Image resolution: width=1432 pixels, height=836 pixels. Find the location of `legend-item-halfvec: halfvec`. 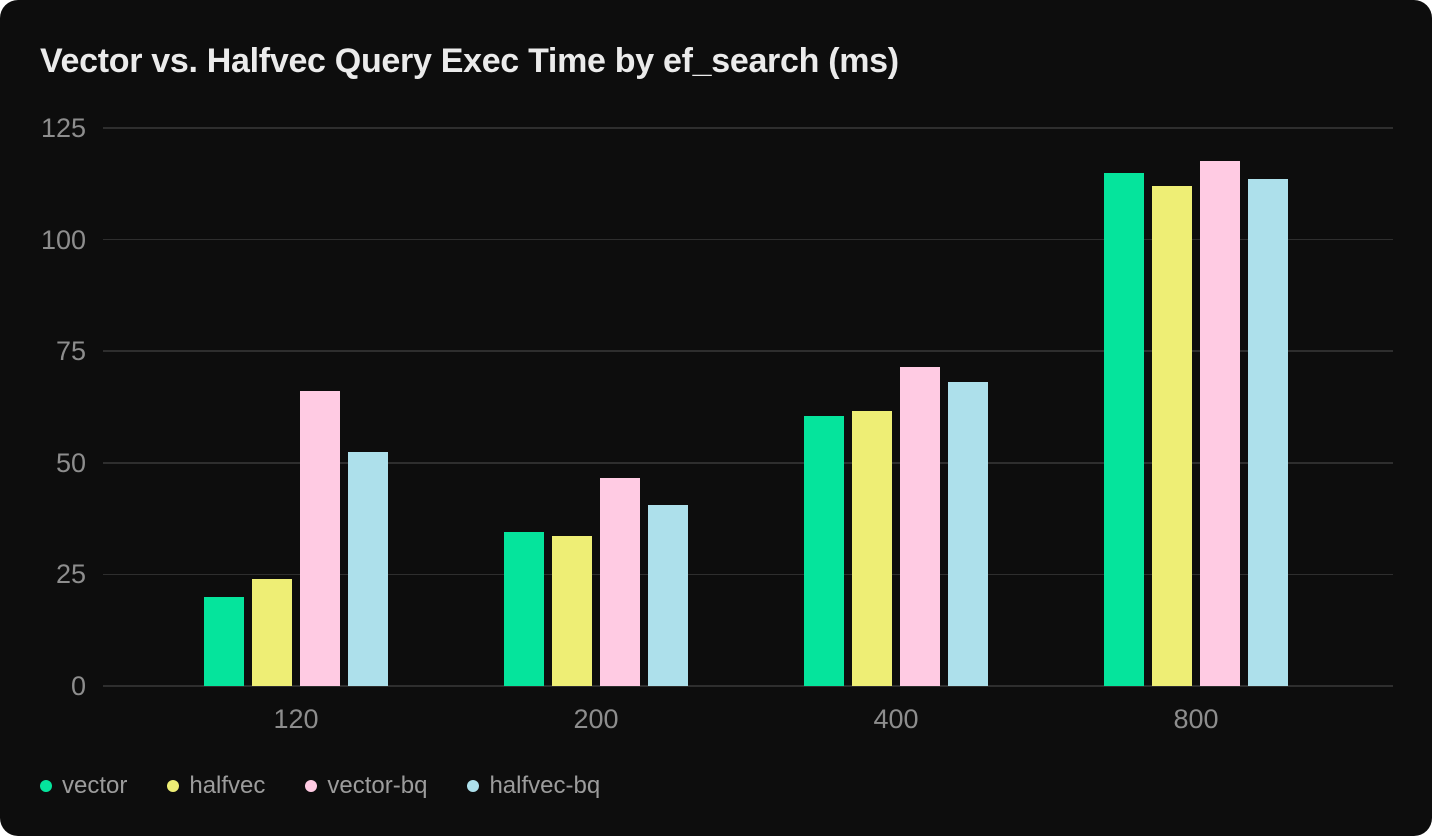

legend-item-halfvec: halfvec is located at coordinates (216, 786).